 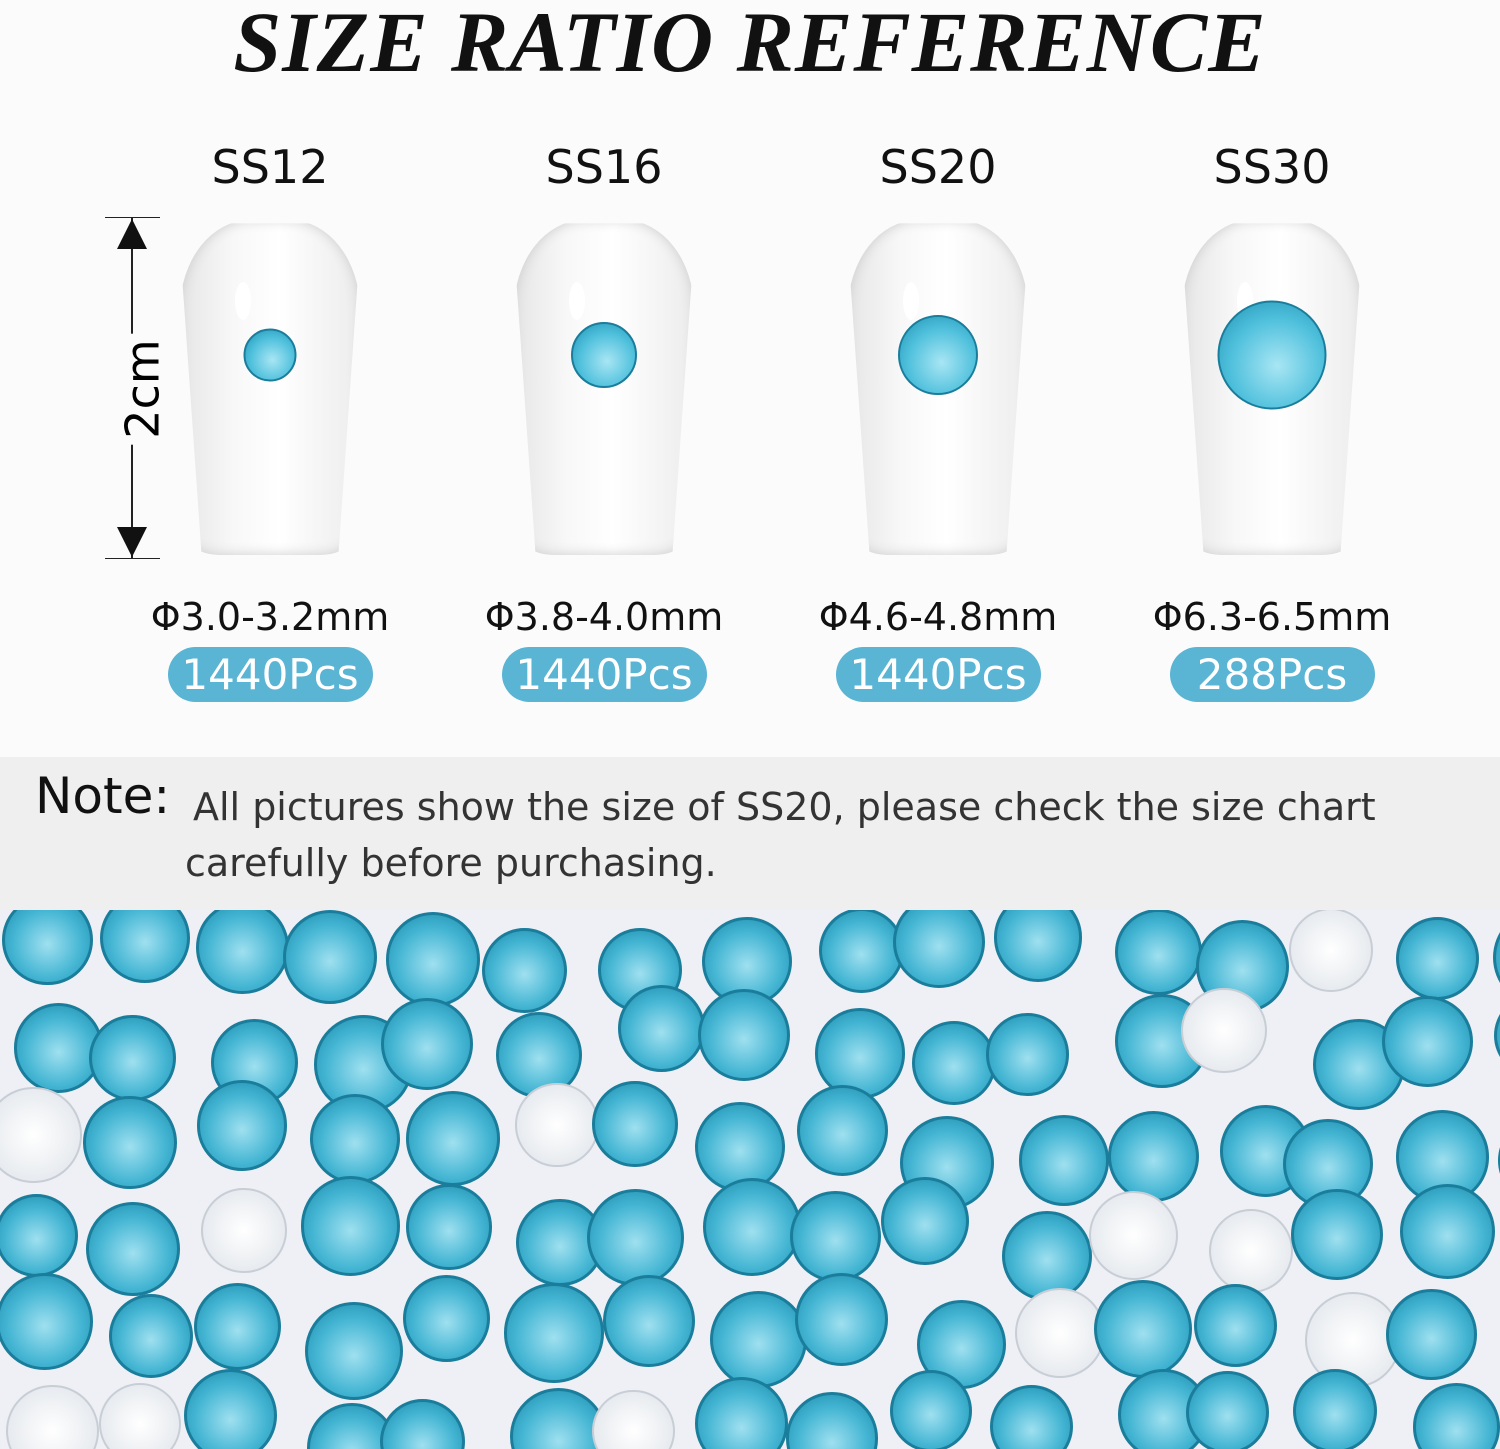 I want to click on size-column-ss20: SS20 Φ4.6-4.8mm 1440Pcs, so click(x=938, y=421).